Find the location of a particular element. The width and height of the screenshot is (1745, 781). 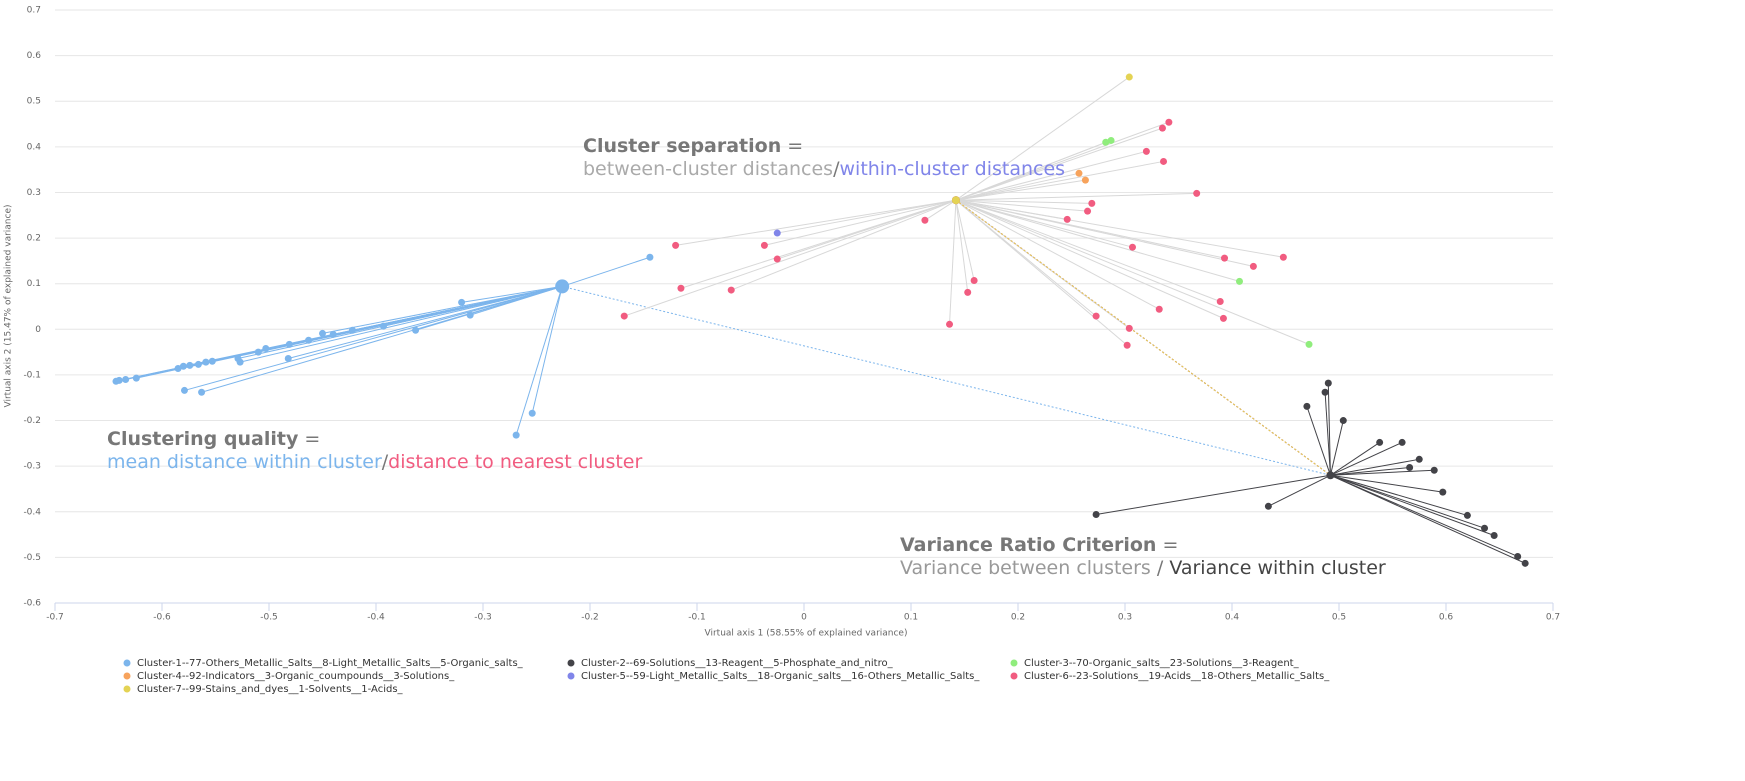

y-tick-label: 0.2 is located at coordinates (34, 239).